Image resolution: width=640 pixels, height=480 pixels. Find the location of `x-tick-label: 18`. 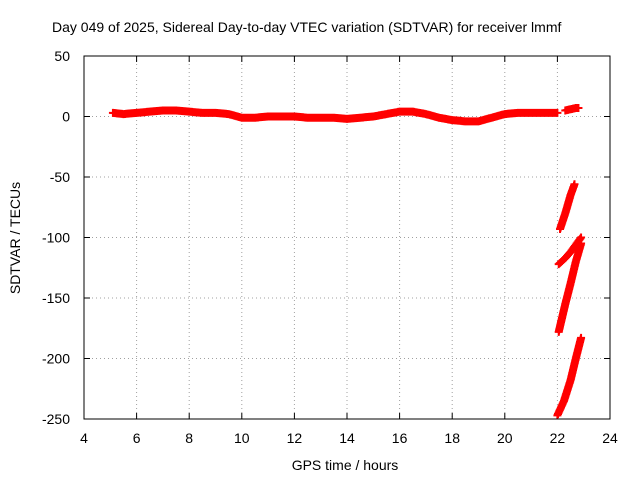

x-tick-label: 18 is located at coordinates (452, 438).